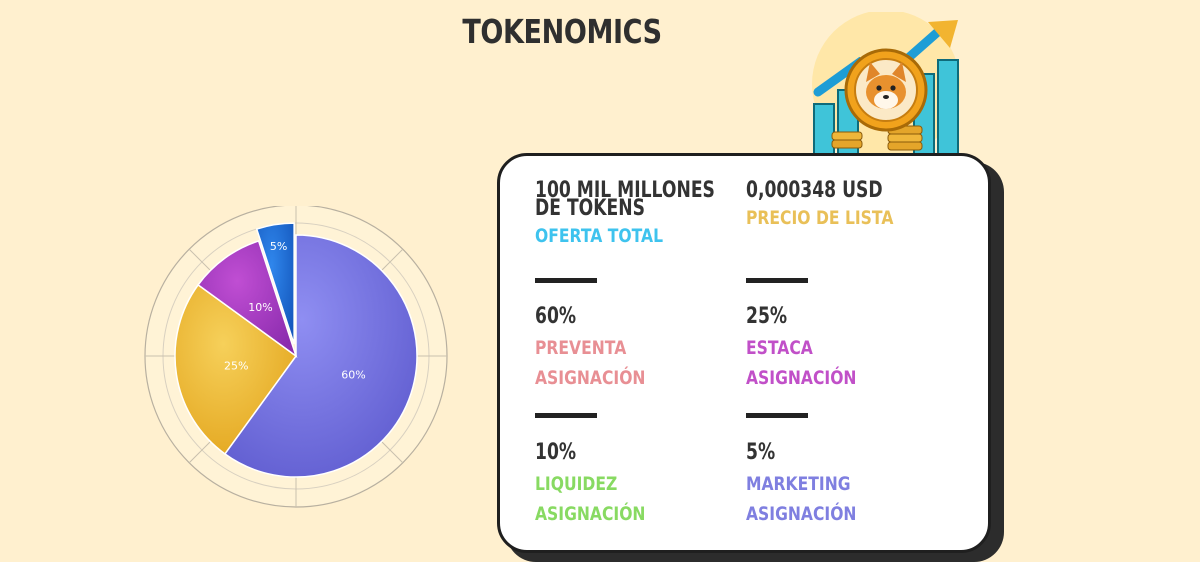  I want to click on presale-block: 60% PREVENTA ASIGNACIÓN, so click(635, 348).